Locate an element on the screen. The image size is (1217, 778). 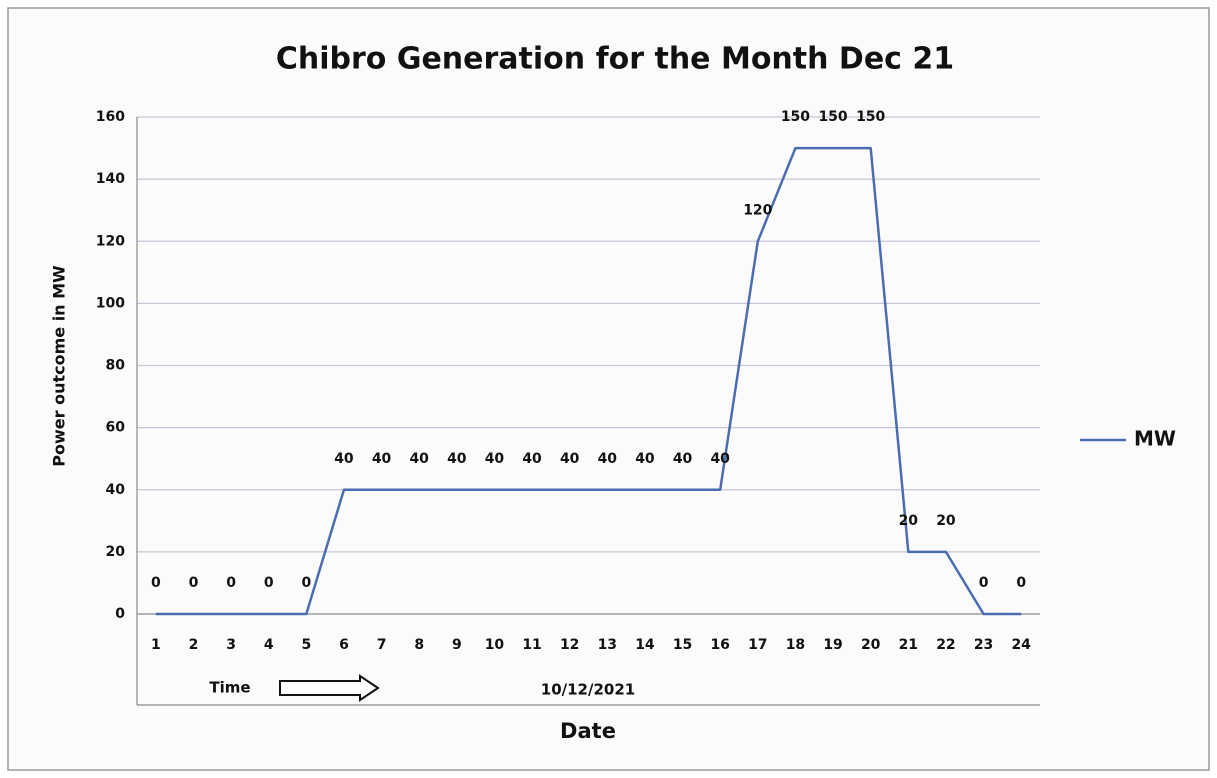
y-tick-label: 160 is located at coordinates (110, 117).